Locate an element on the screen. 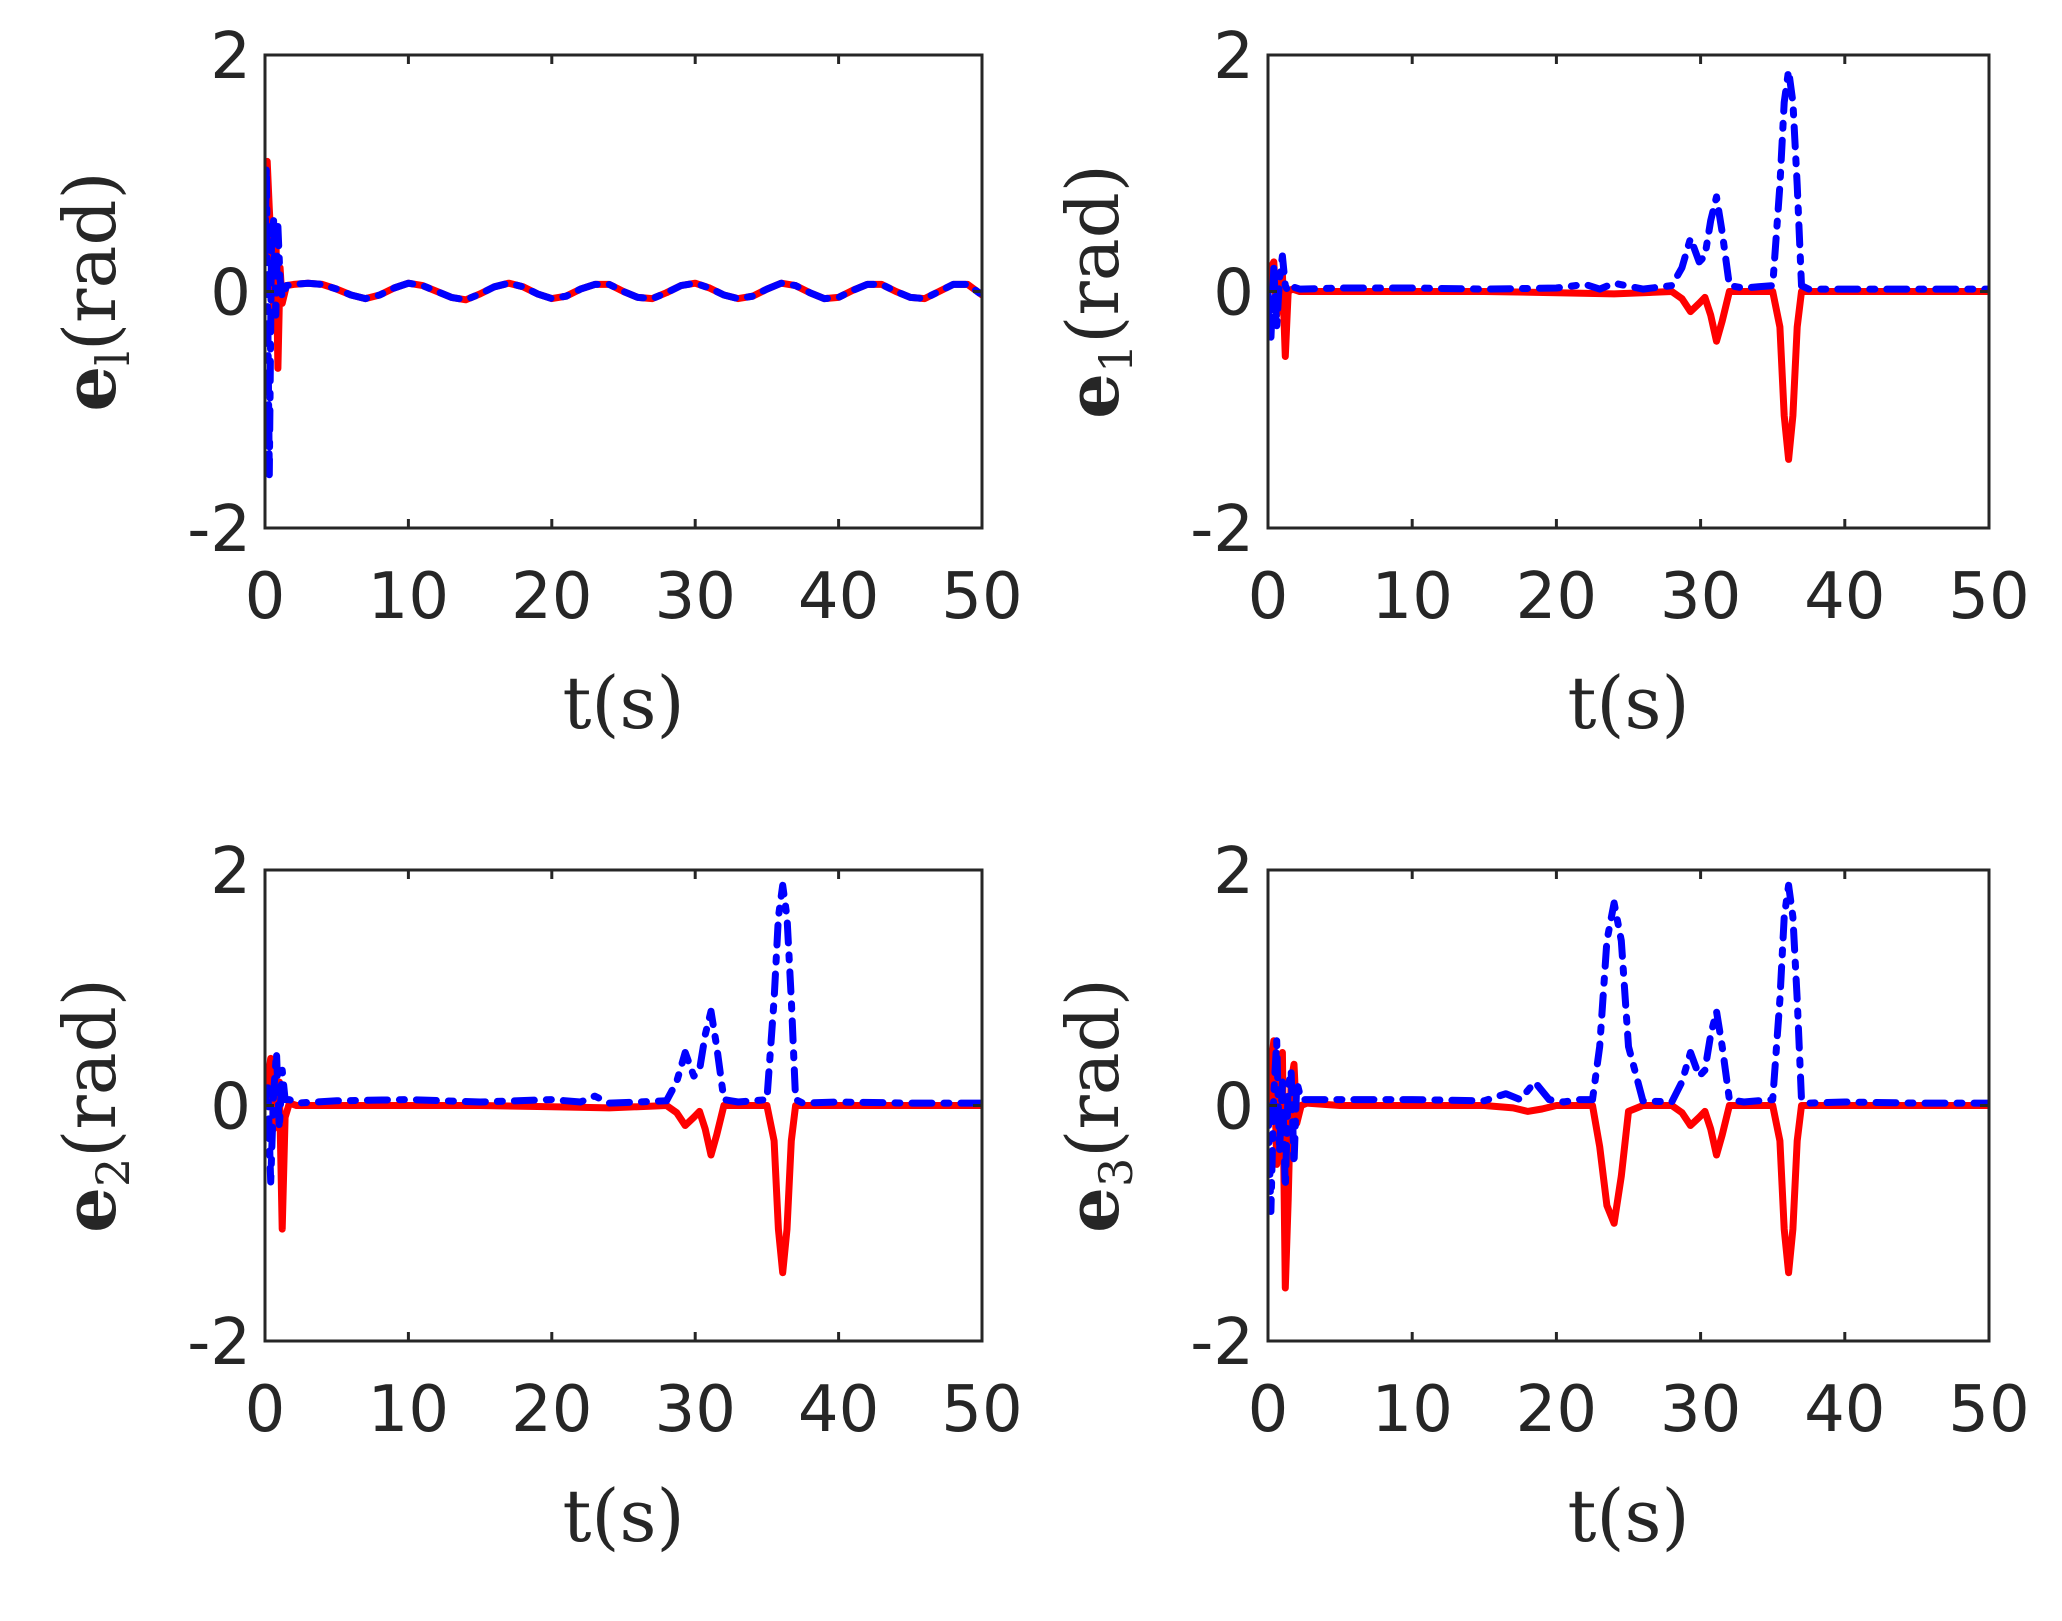 The height and width of the screenshot is (1621, 2062). y-axis-label-subscript: 1 is located at coordinates (1116, 358).